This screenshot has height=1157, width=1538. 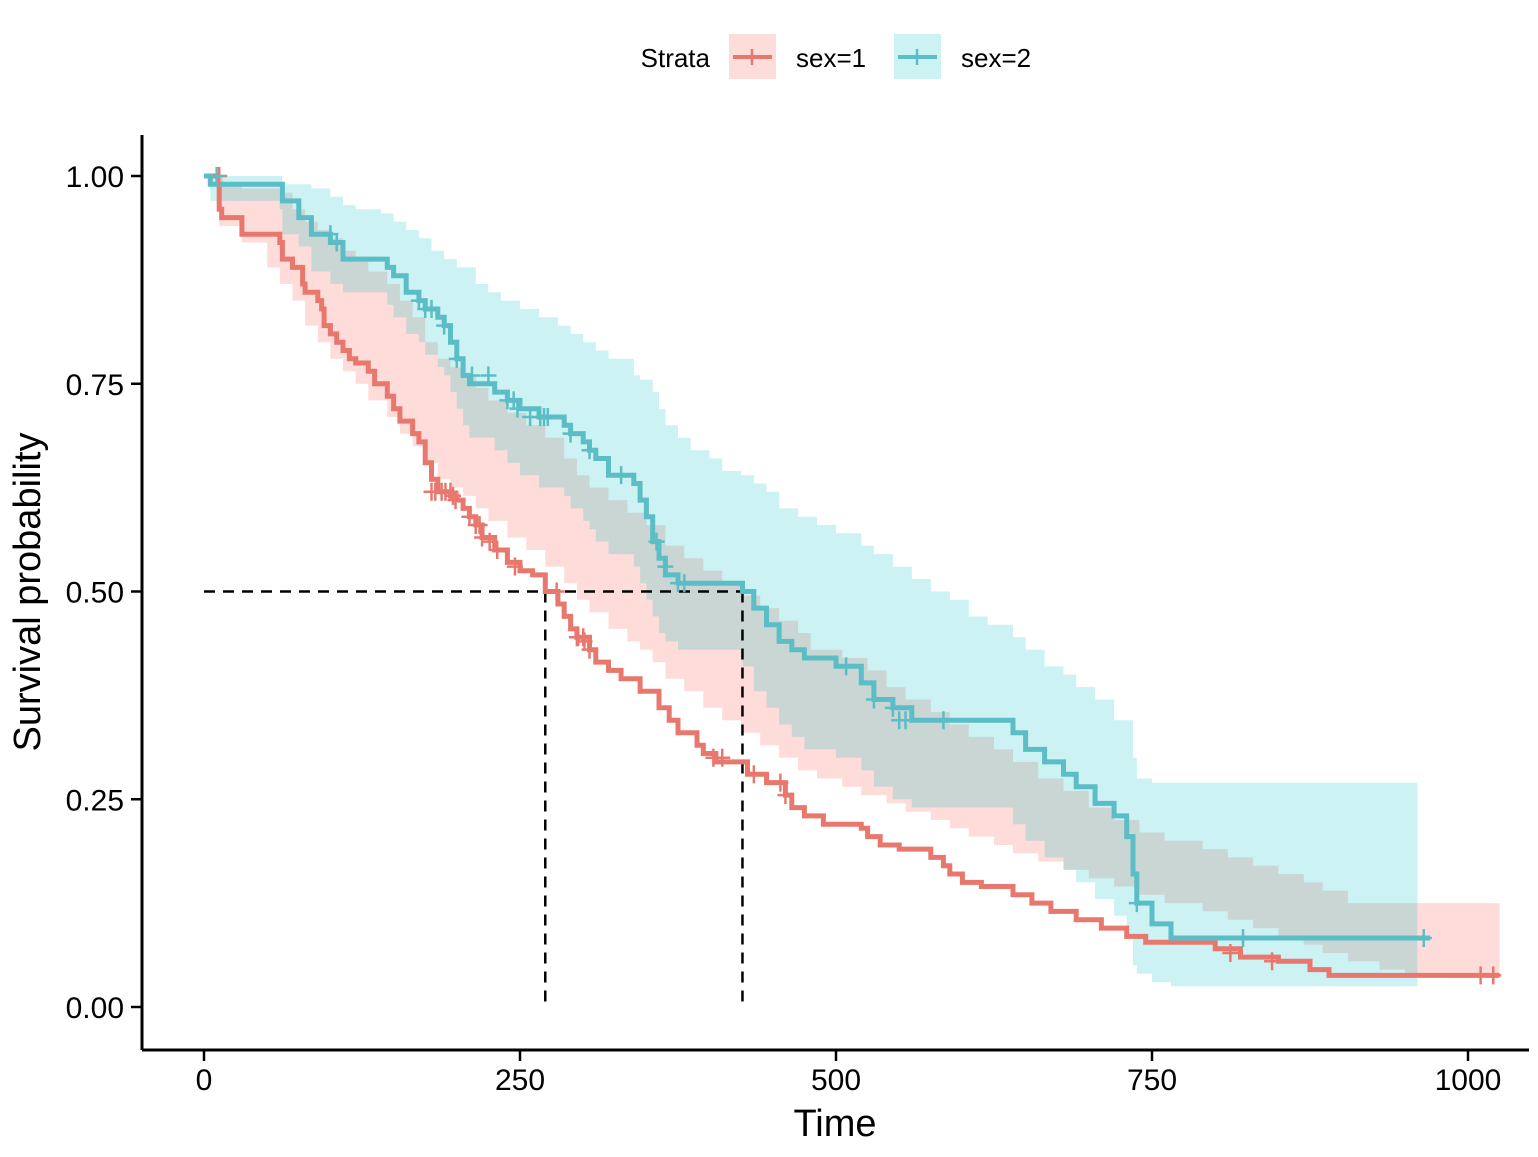 What do you see at coordinates (836, 1080) in the screenshot?
I see `x-tick-label: 500` at bounding box center [836, 1080].